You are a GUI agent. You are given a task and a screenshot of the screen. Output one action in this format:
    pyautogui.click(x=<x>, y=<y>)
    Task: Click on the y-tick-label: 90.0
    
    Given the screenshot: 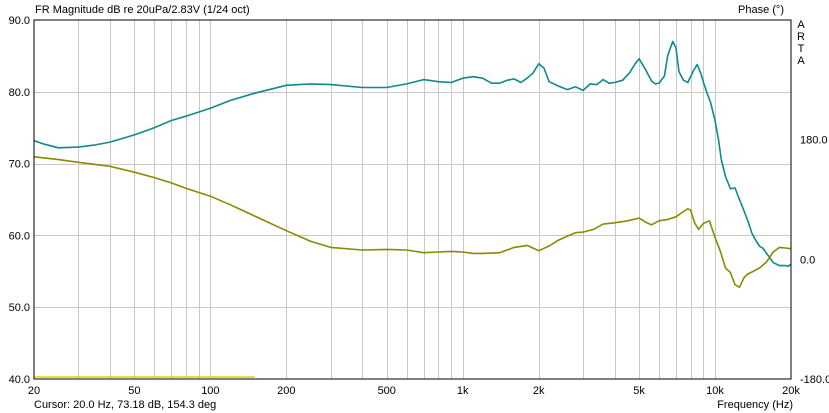 What is the action you would take?
    pyautogui.click(x=19, y=21)
    